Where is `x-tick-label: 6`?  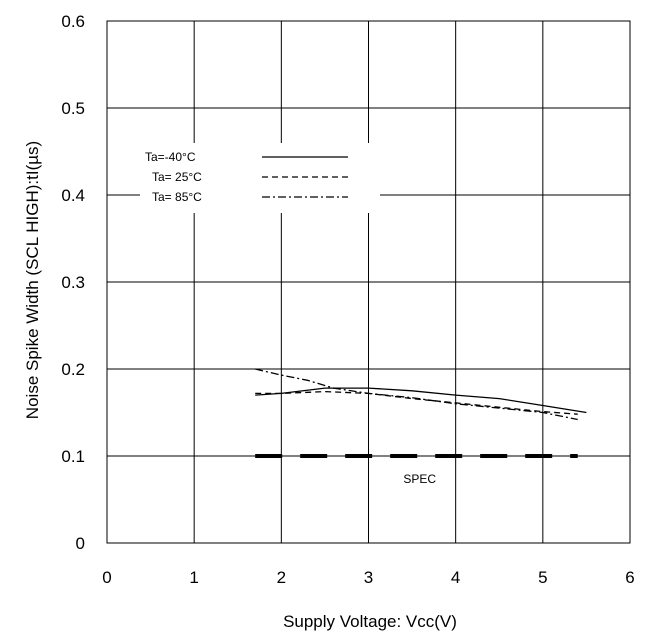 x-tick-label: 6 is located at coordinates (629, 577).